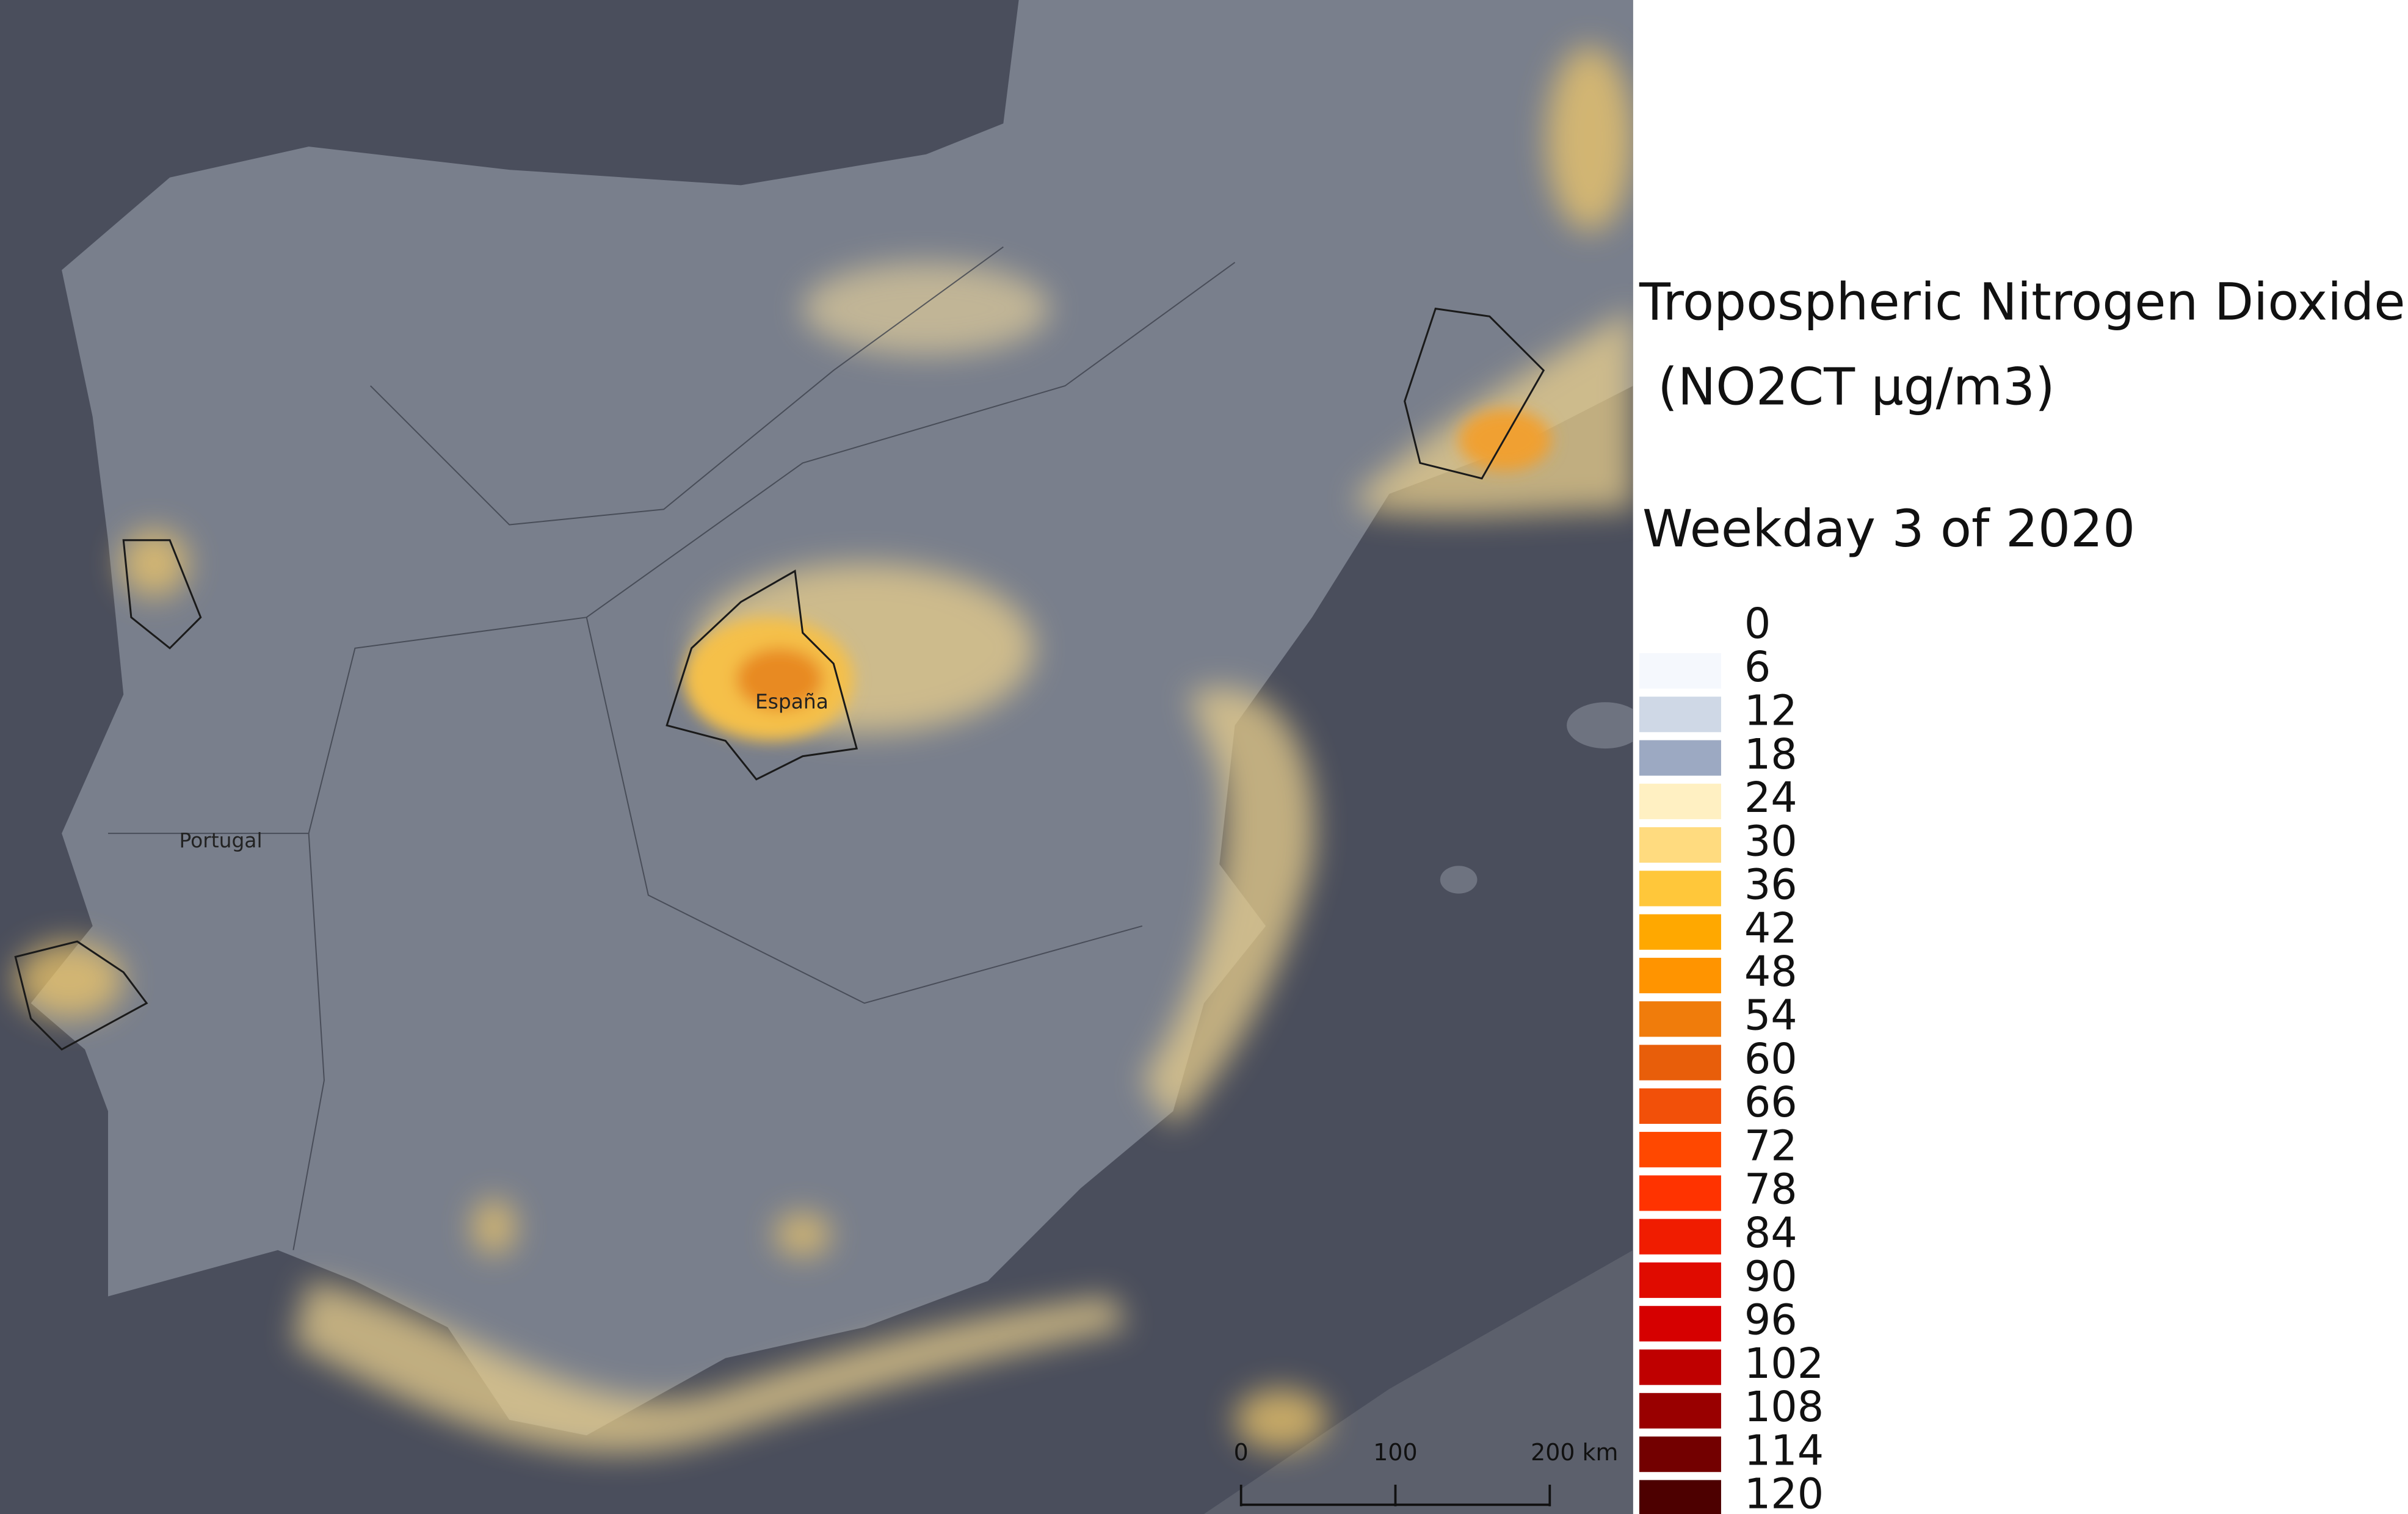 The height and width of the screenshot is (1514, 2408). What do you see at coordinates (220, 840) in the screenshot?
I see `region-label: Portugal` at bounding box center [220, 840].